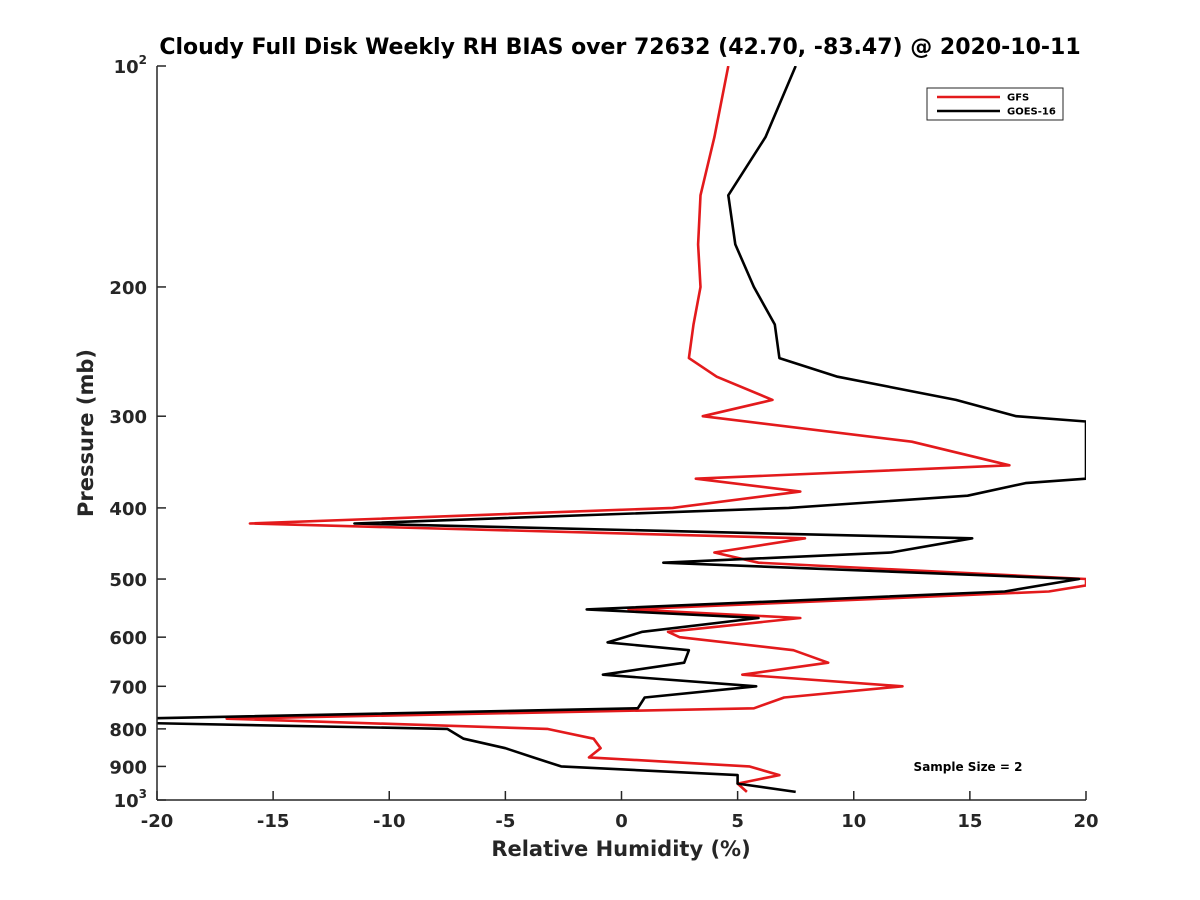 This screenshot has width=1200, height=900. Describe the element at coordinates (128, 638) in the screenshot. I see `y-tick-label: 600` at that location.